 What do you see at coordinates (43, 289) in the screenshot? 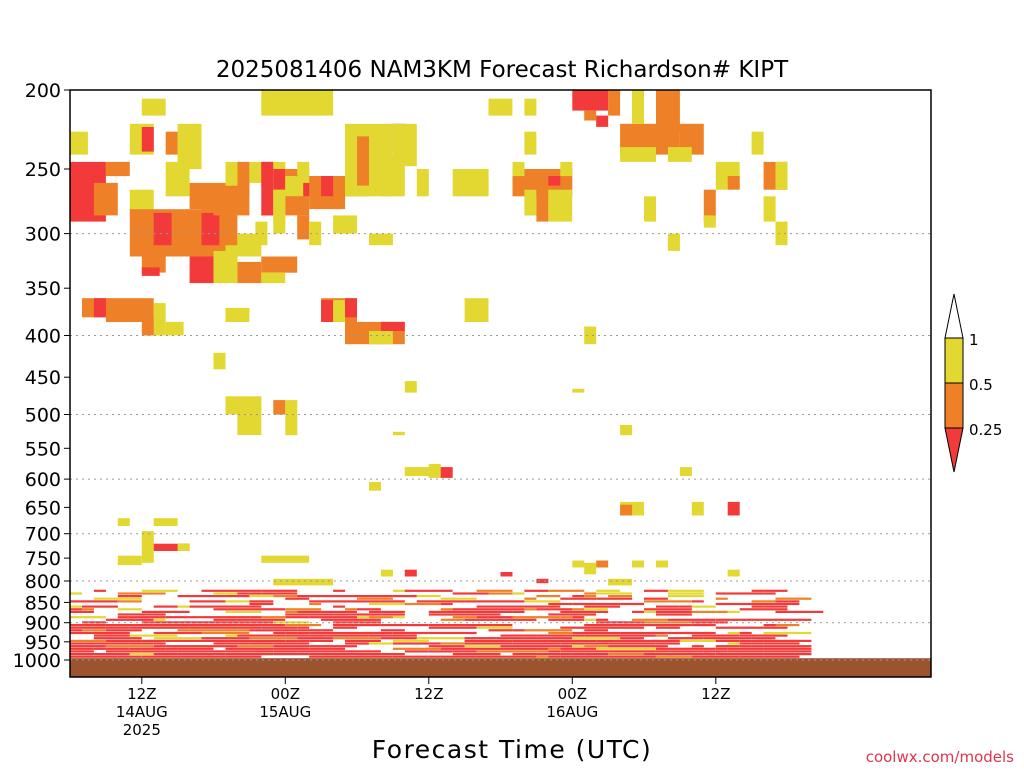
I see `y-tick-label: 350` at bounding box center [43, 289].